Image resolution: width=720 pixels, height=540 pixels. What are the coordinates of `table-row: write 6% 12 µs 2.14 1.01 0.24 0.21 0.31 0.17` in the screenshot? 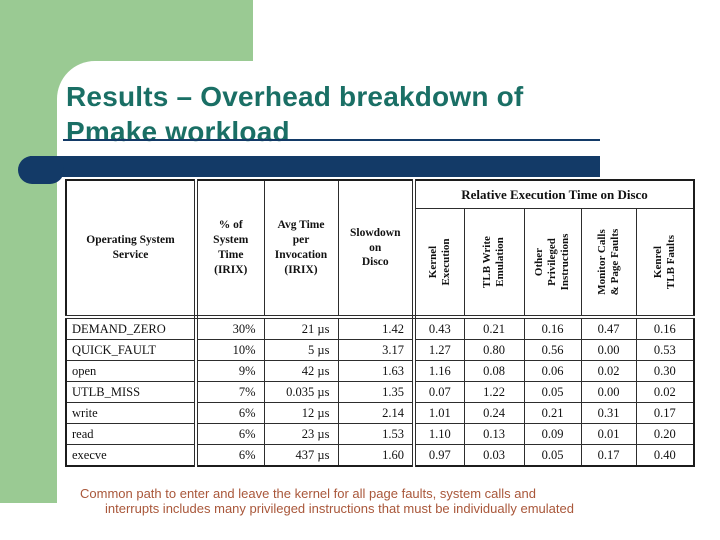 It's located at (380, 413).